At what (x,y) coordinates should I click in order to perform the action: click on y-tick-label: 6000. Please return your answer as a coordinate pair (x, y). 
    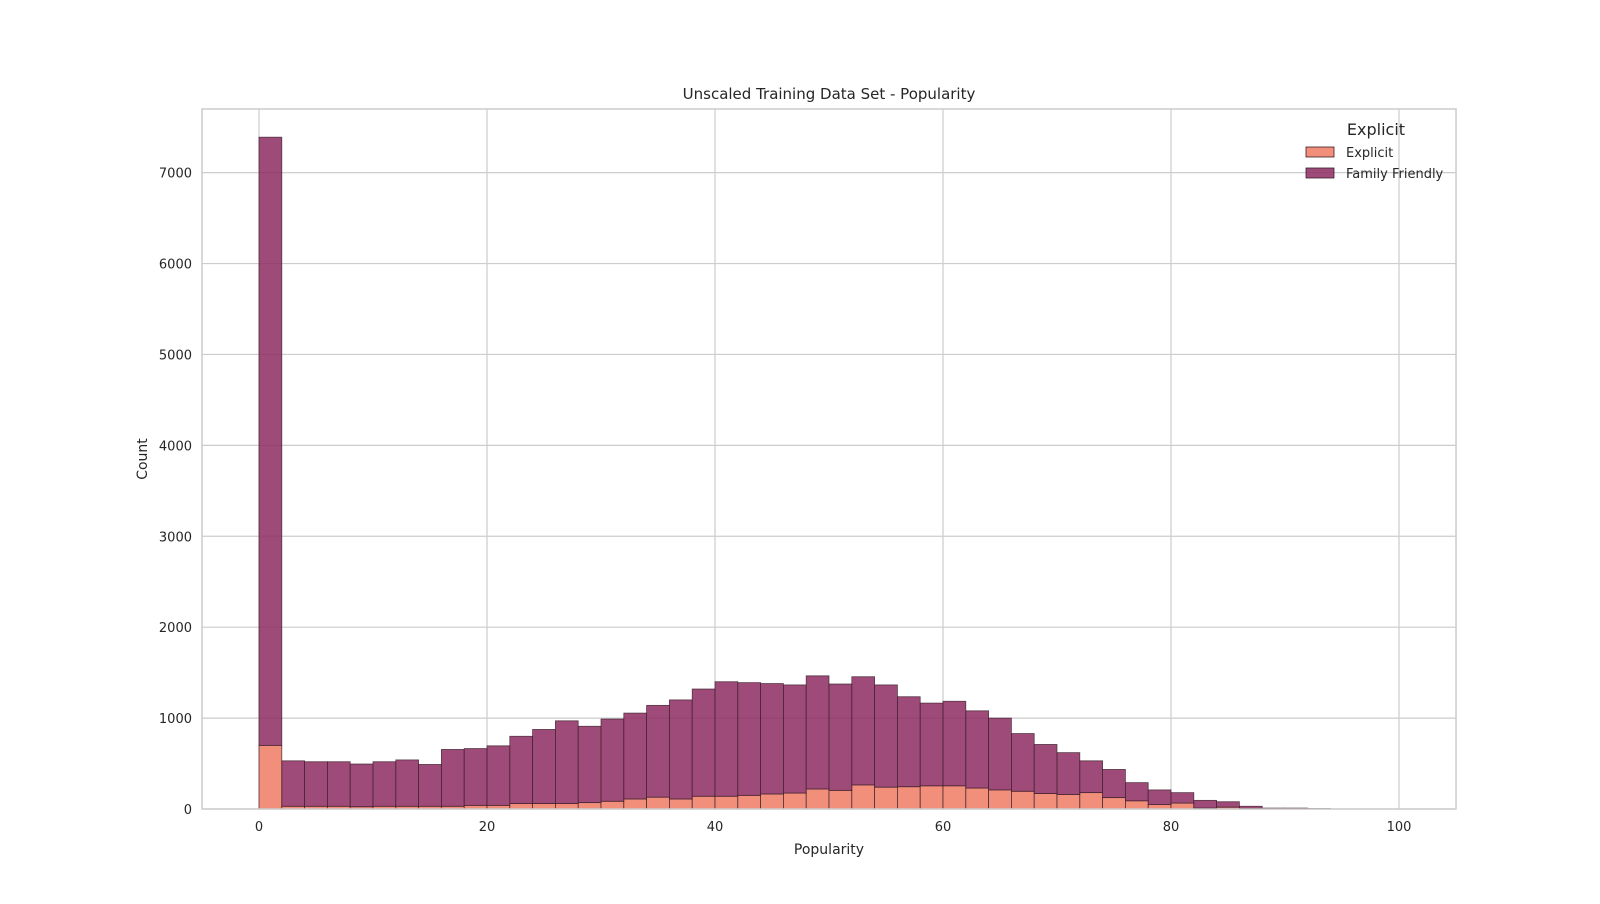
    Looking at the image, I should click on (175, 265).